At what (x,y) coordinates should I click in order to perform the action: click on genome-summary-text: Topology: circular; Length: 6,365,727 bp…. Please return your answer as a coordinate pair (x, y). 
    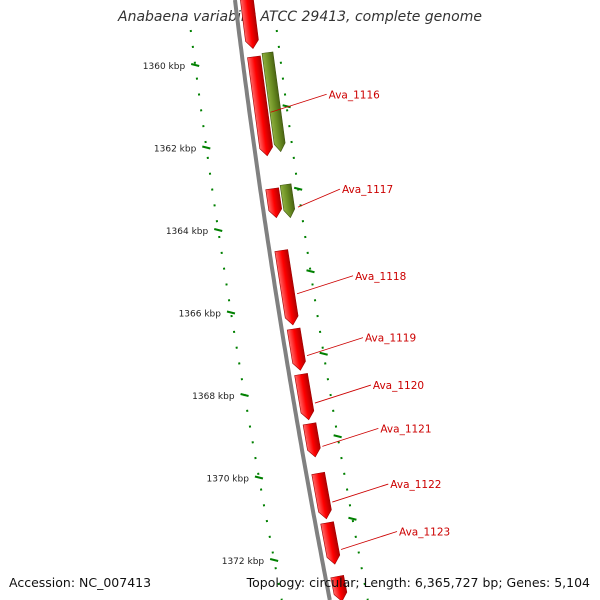
    Looking at the image, I should click on (418, 582).